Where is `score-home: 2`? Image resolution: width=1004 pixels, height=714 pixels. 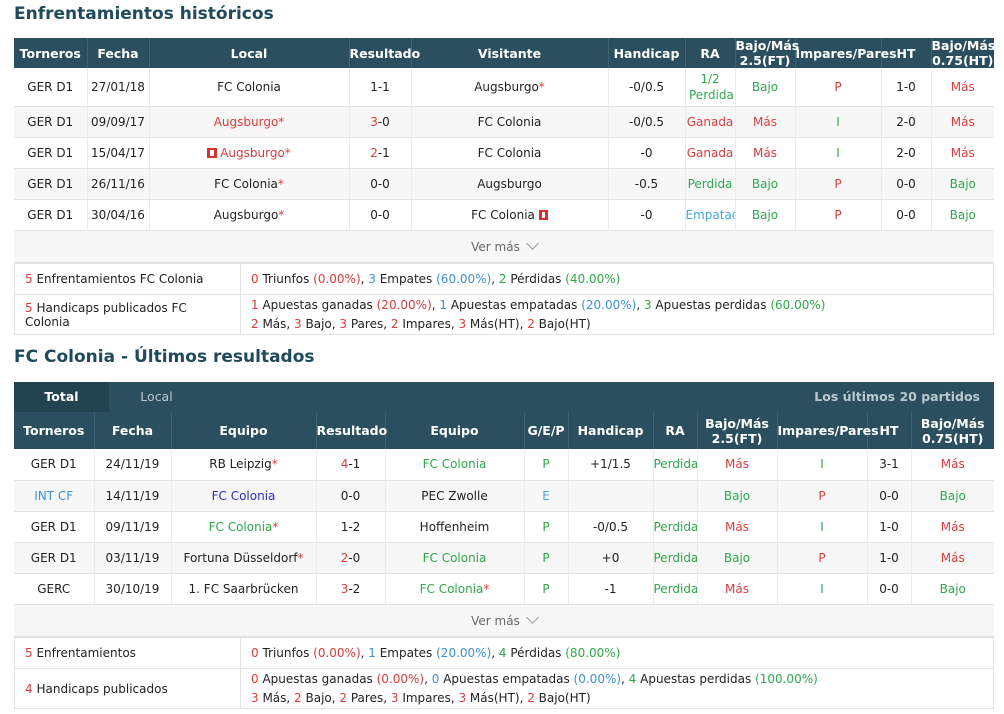
score-home: 2 is located at coordinates (344, 557).